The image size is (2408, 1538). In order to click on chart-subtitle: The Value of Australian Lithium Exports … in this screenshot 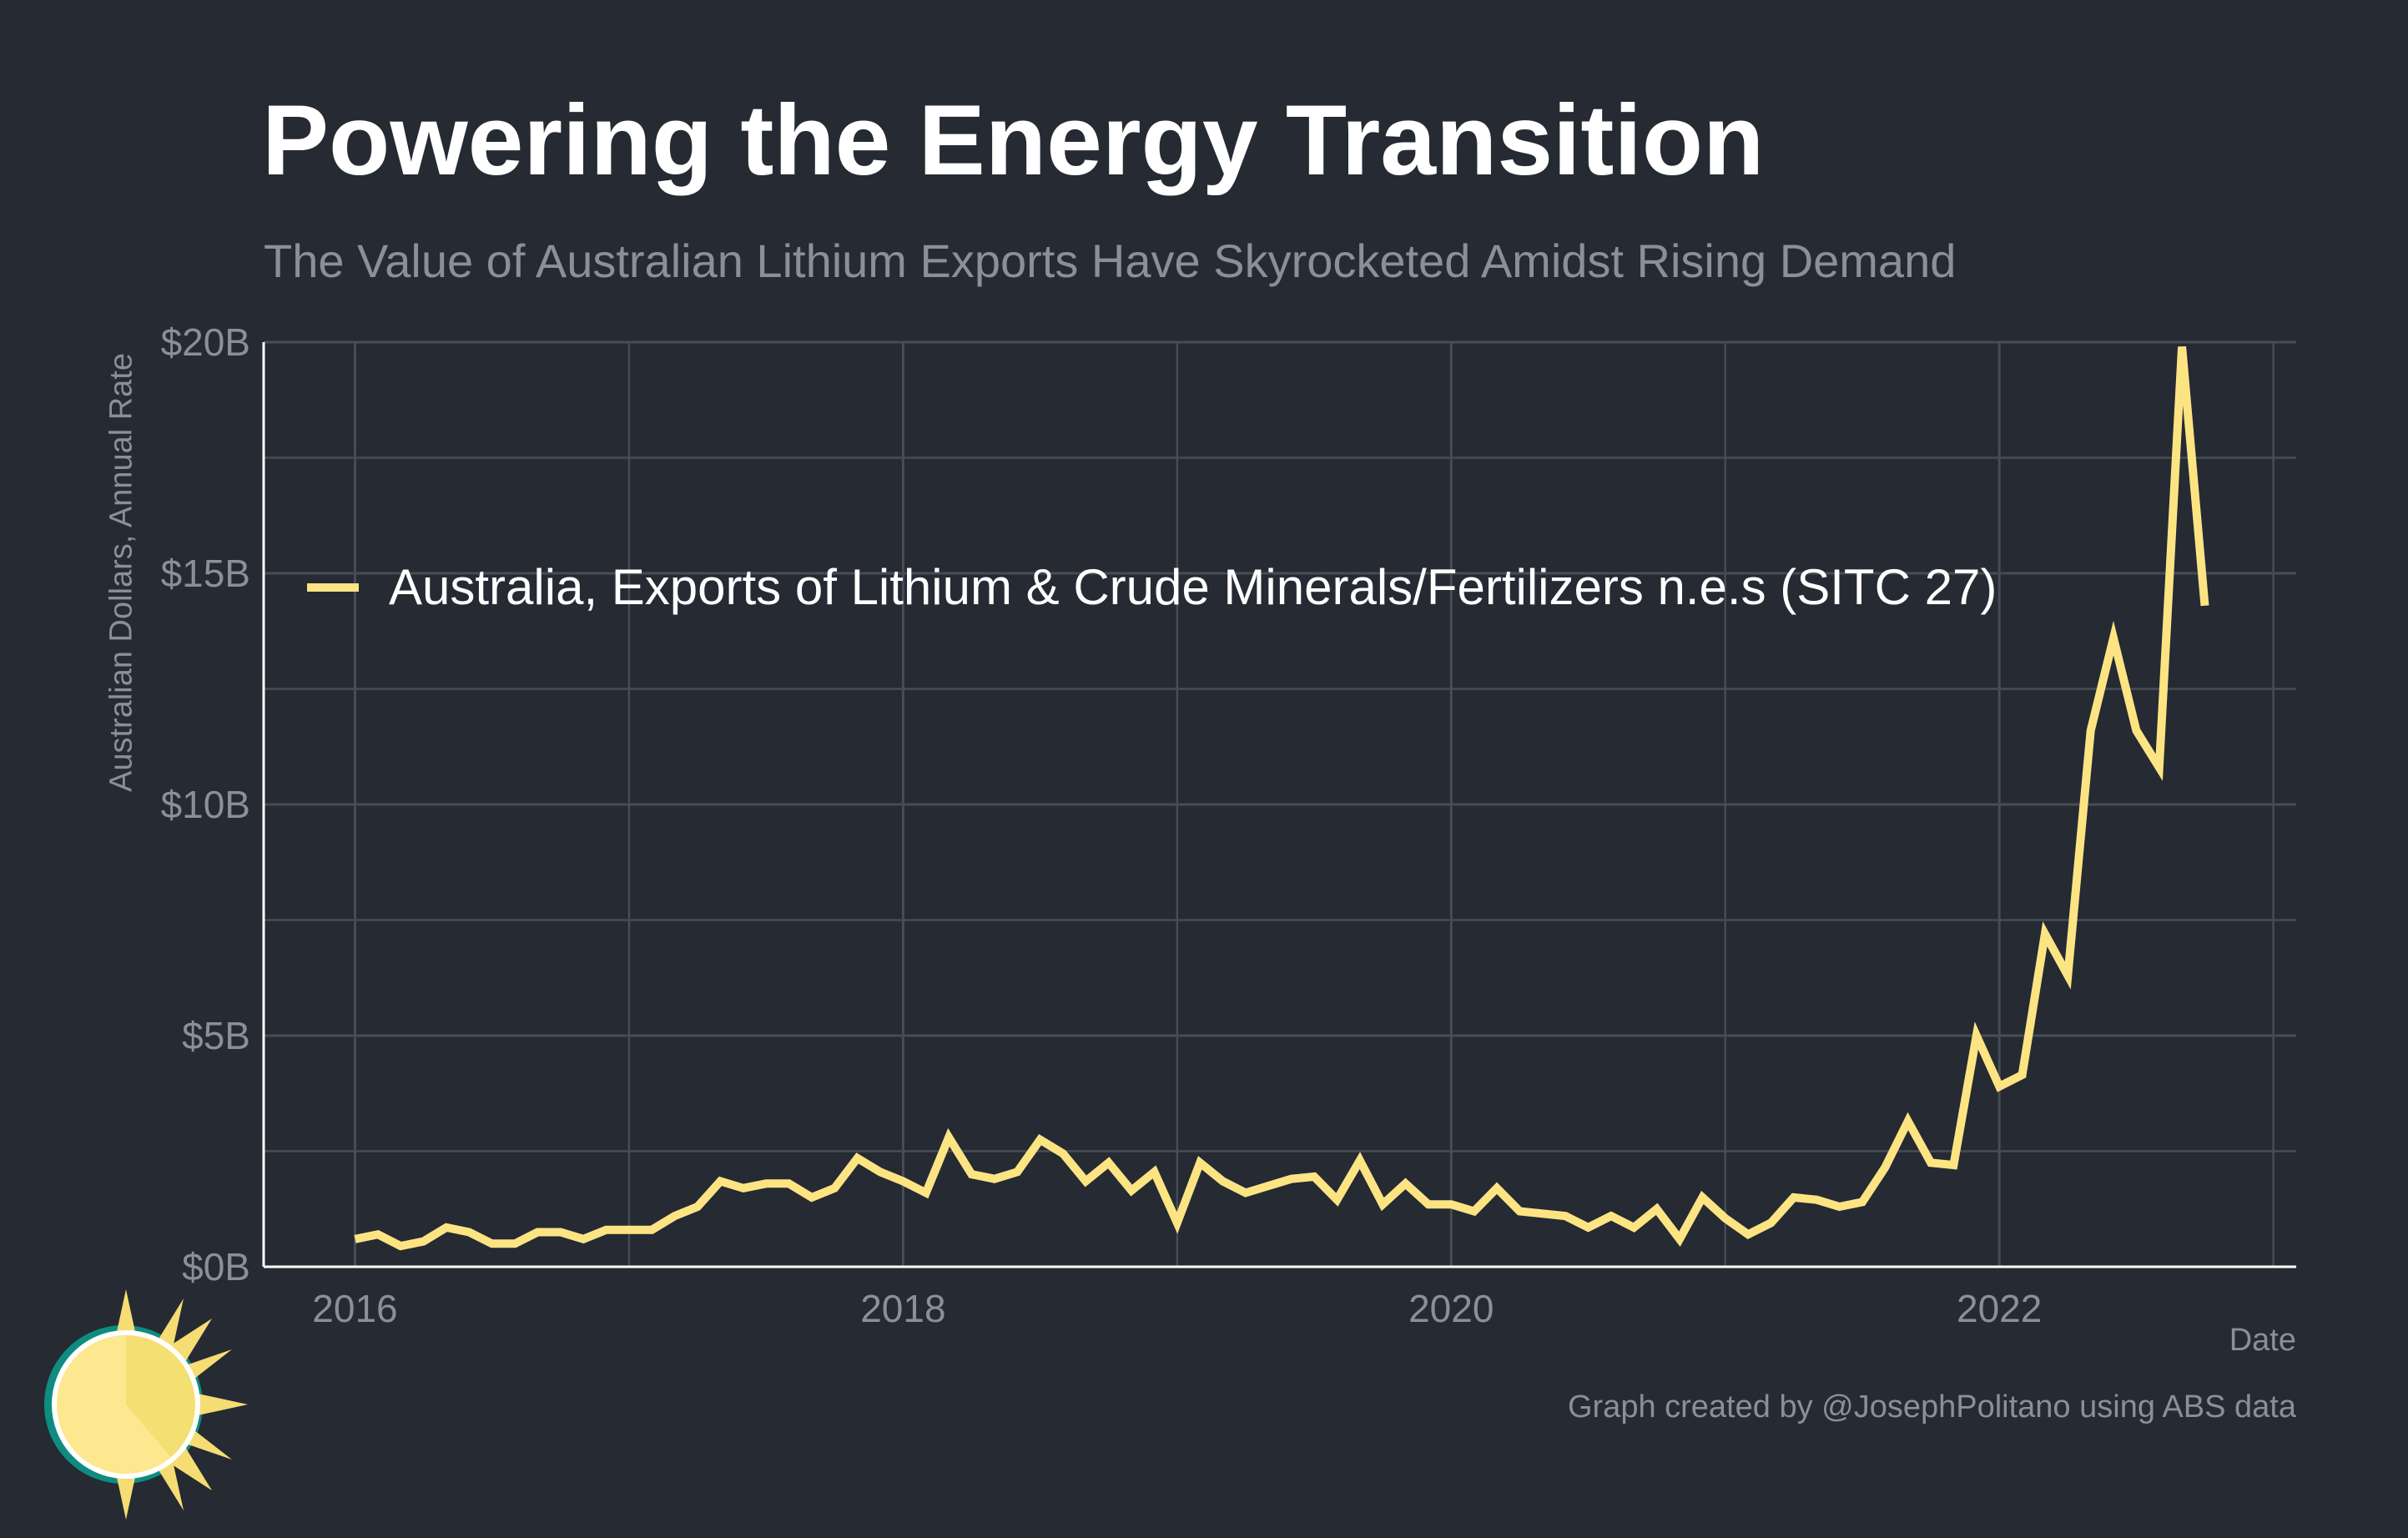, I will do `click(1110, 260)`.